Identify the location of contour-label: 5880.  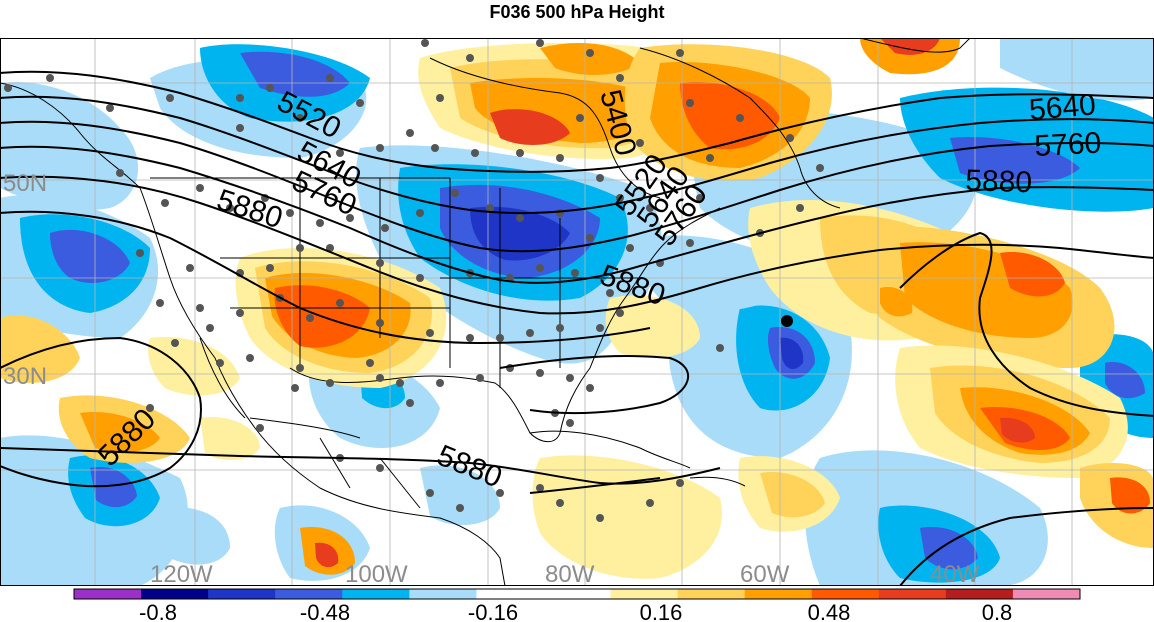
(999, 181).